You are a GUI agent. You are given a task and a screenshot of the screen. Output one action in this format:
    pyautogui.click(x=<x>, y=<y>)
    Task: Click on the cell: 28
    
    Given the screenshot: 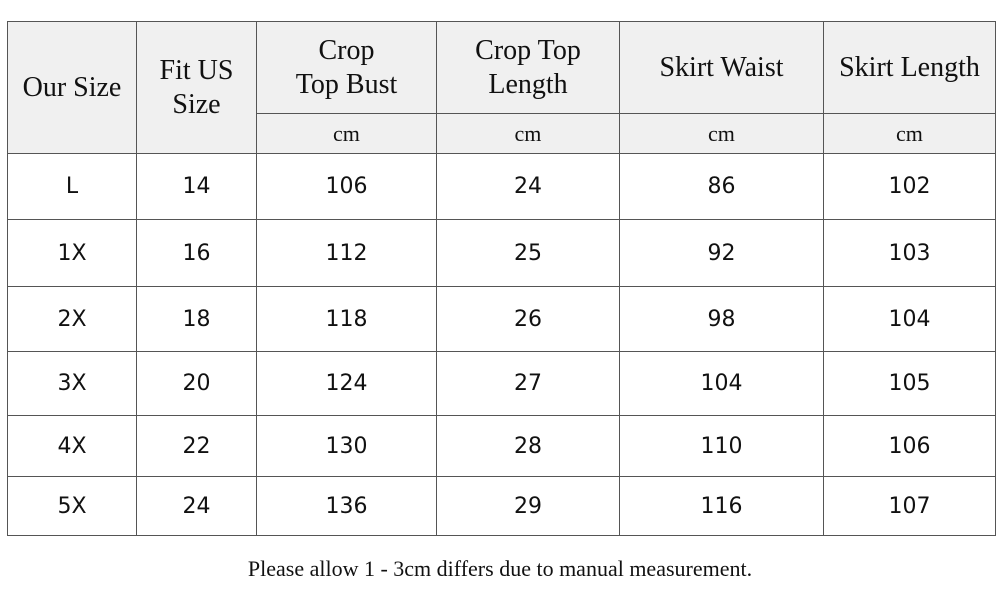 What is the action you would take?
    pyautogui.click(x=528, y=446)
    